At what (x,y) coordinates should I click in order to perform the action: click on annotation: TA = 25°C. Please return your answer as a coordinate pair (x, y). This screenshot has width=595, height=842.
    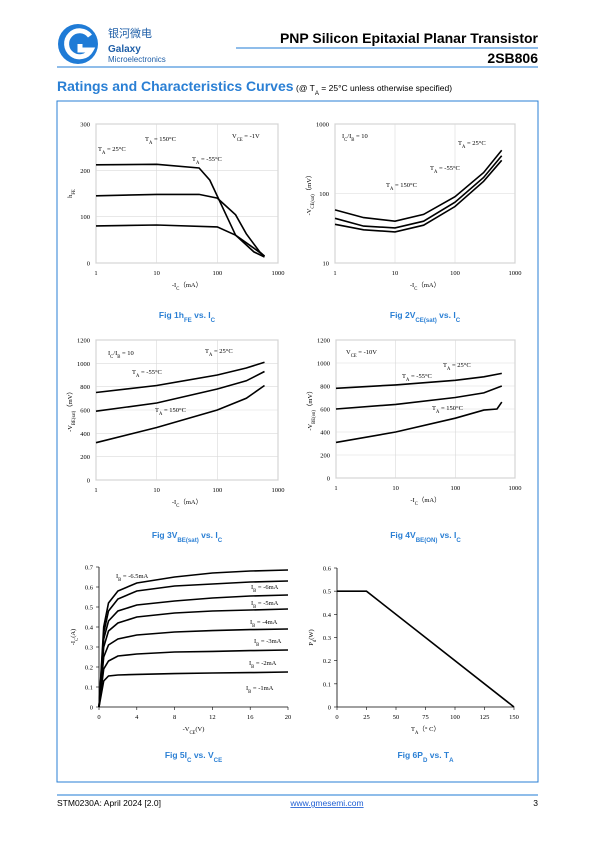
    Looking at the image, I should click on (219, 353).